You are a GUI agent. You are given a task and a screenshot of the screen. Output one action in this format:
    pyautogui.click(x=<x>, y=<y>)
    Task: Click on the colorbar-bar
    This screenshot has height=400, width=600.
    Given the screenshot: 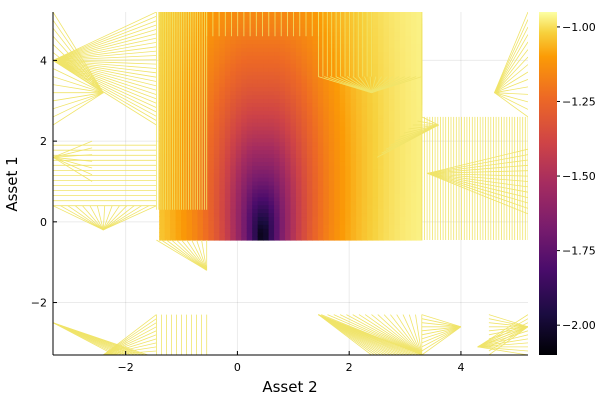 What is the action you would take?
    pyautogui.click(x=548, y=183)
    